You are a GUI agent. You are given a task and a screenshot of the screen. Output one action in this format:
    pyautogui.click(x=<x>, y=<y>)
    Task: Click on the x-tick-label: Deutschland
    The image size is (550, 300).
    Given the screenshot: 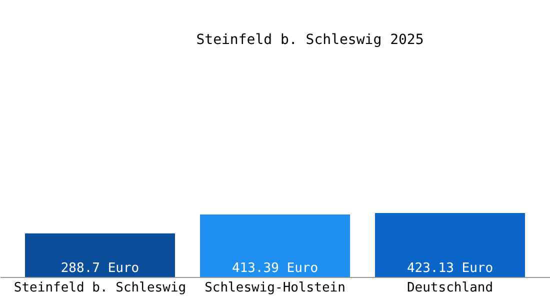 What is the action you would take?
    pyautogui.click(x=450, y=288)
    